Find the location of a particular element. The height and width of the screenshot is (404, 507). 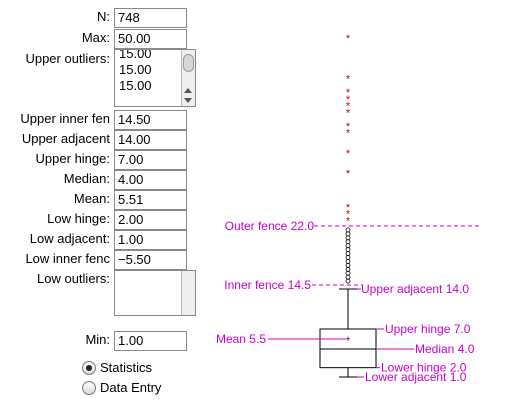

max-label: Max: is located at coordinates (95, 37).